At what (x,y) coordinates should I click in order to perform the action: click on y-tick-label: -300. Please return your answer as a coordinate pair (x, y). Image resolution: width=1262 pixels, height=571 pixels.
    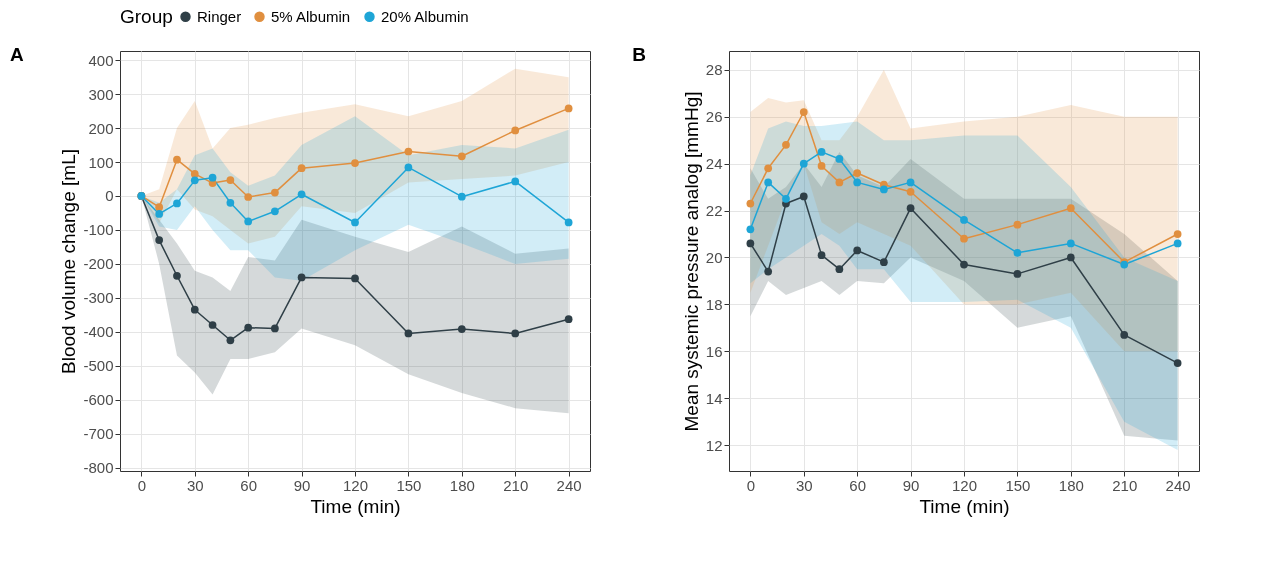
    Looking at the image, I should click on (98, 298).